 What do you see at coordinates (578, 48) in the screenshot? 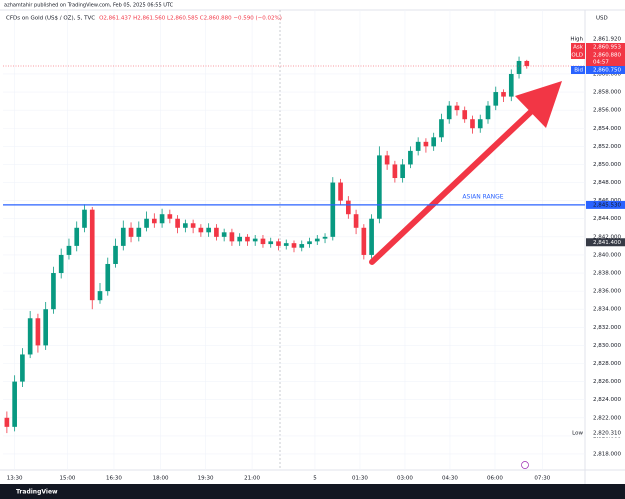
I see `price-tag-name: Ask` at bounding box center [578, 48].